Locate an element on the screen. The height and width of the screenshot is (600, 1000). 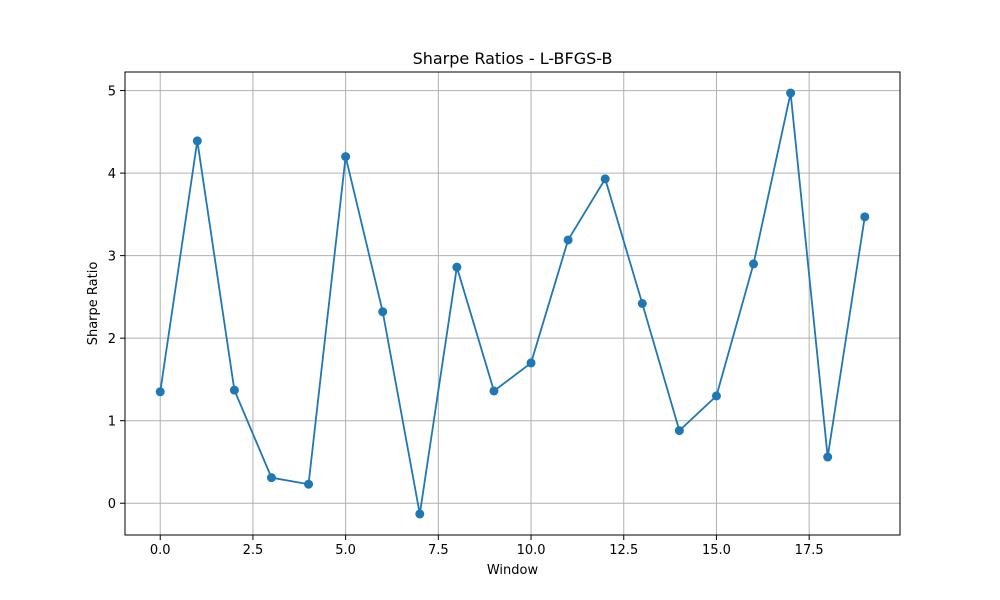
x-tick-label: 10.0 is located at coordinates (531, 550).